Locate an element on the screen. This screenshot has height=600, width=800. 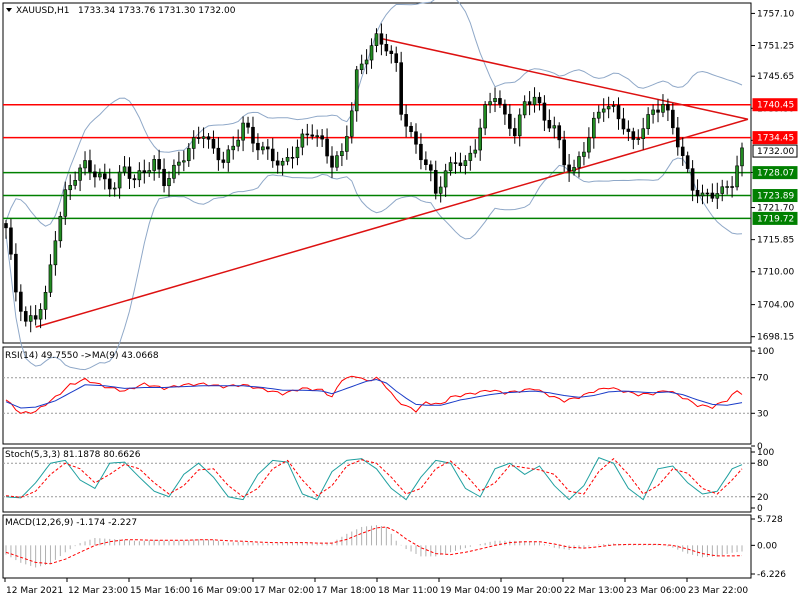
price-tick-label: 1704.00 is located at coordinates (775, 306).